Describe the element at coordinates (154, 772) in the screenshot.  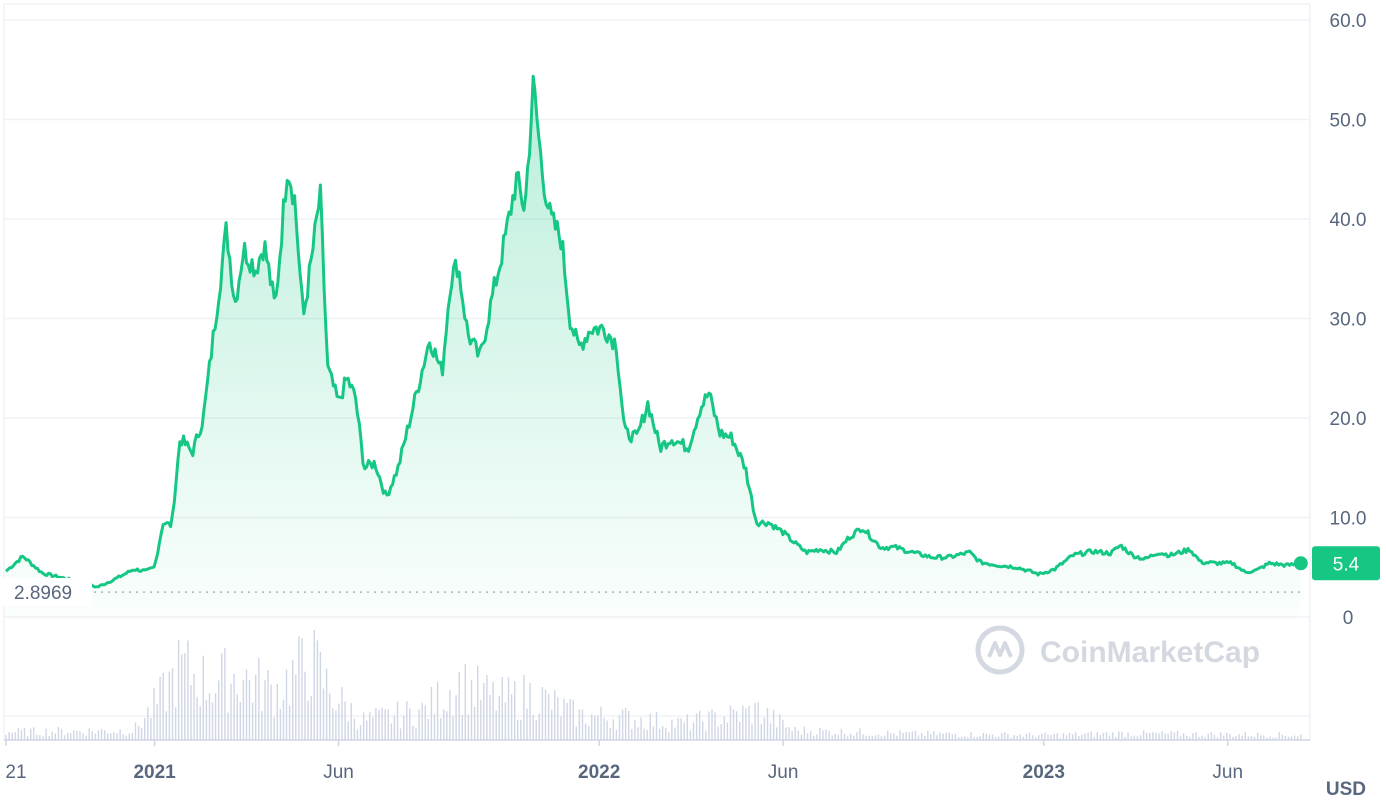
I see `x-tick-label: 2021` at that location.